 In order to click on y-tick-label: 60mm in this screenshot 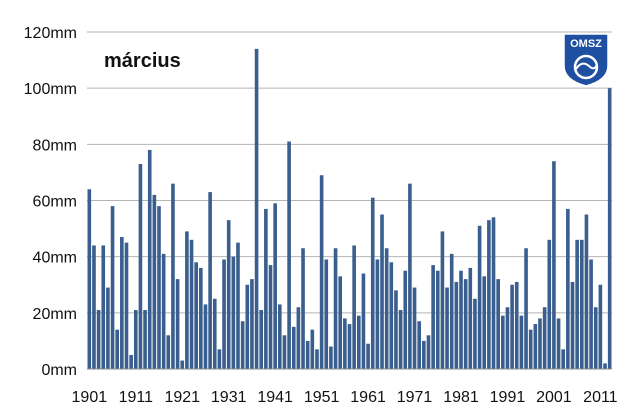, I will do `click(55, 202)`.